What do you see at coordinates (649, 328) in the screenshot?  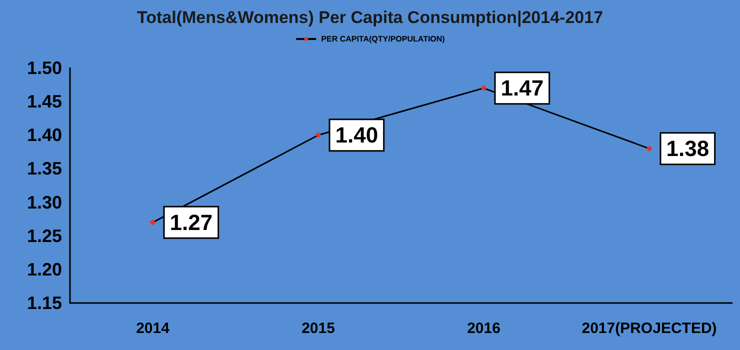 I see `x-tick-label: 2017(PROJECTED)` at bounding box center [649, 328].